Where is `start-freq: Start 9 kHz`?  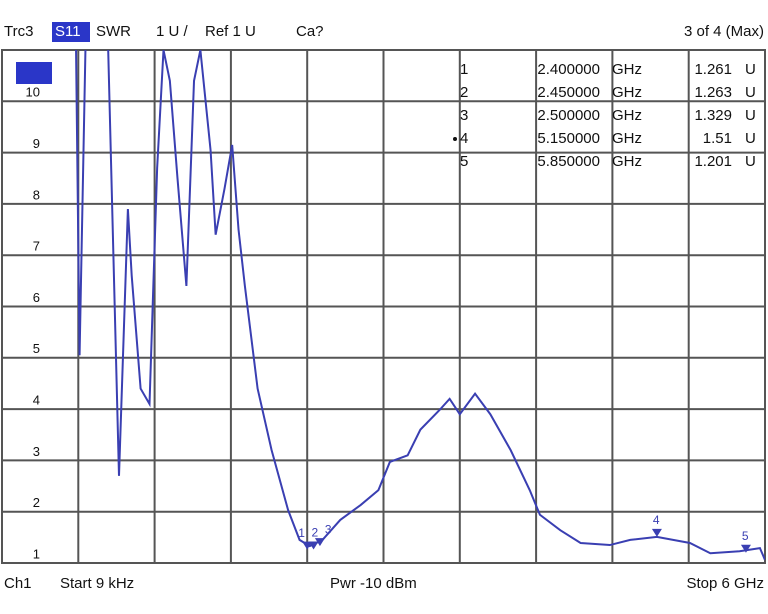 start-freq: Start 9 kHz is located at coordinates (97, 583).